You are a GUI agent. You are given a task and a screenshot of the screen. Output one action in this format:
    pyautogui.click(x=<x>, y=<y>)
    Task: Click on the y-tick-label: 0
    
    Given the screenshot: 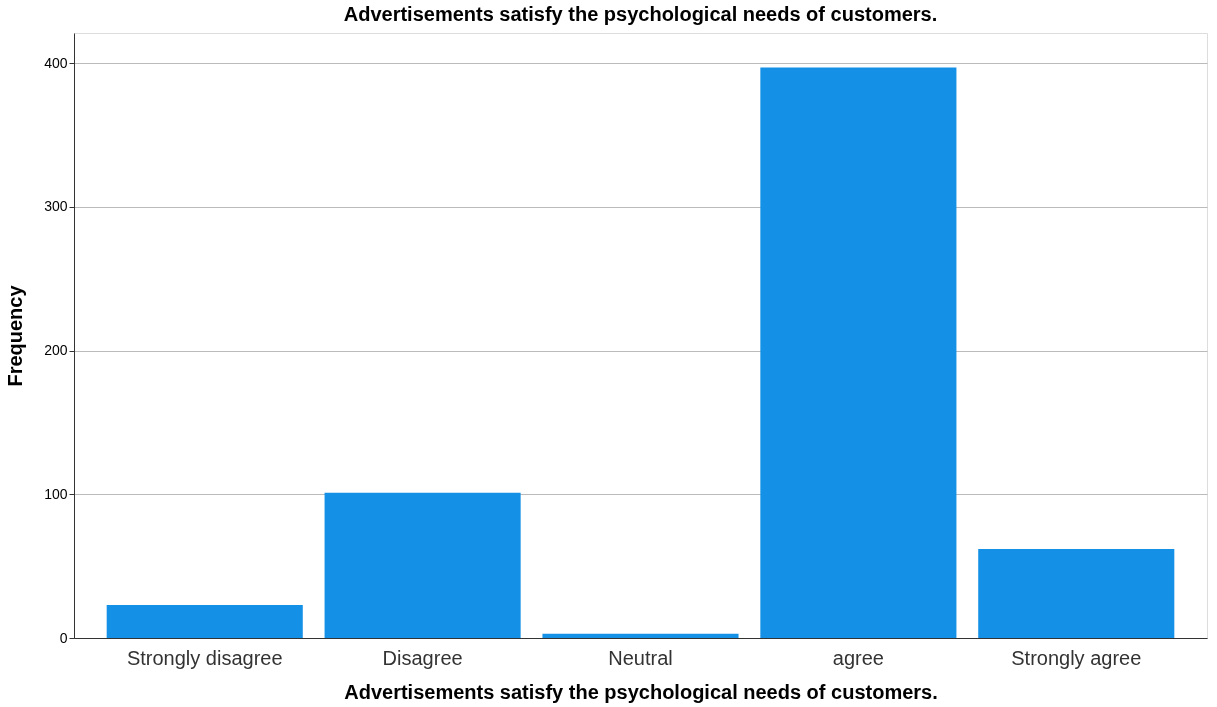 What is the action you would take?
    pyautogui.click(x=63, y=637)
    